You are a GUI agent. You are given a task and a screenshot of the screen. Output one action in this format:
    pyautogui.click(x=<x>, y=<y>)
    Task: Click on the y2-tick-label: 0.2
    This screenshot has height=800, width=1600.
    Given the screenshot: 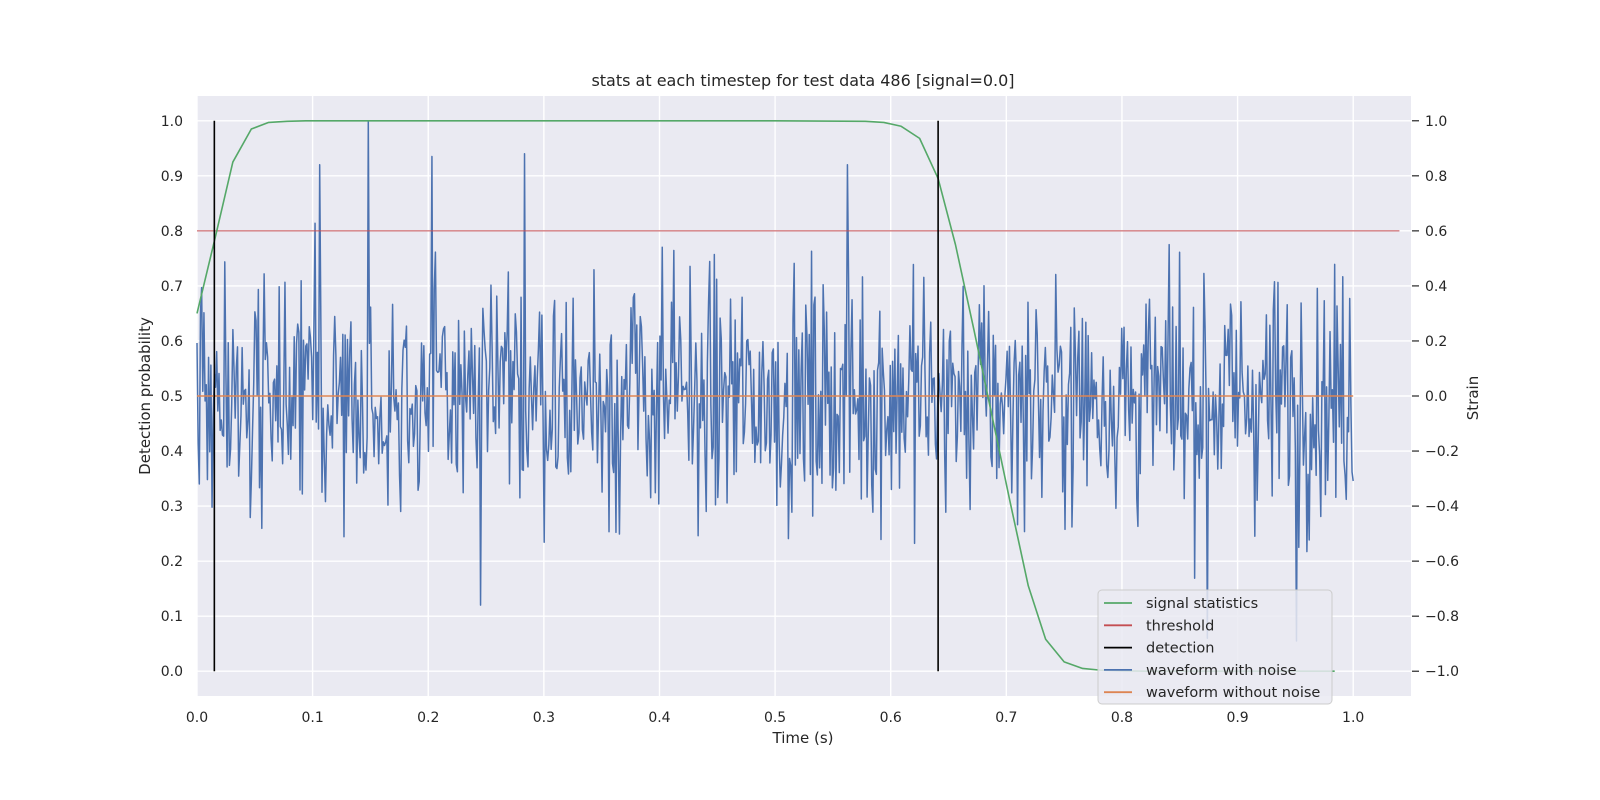 What is the action you would take?
    pyautogui.click(x=1436, y=342)
    